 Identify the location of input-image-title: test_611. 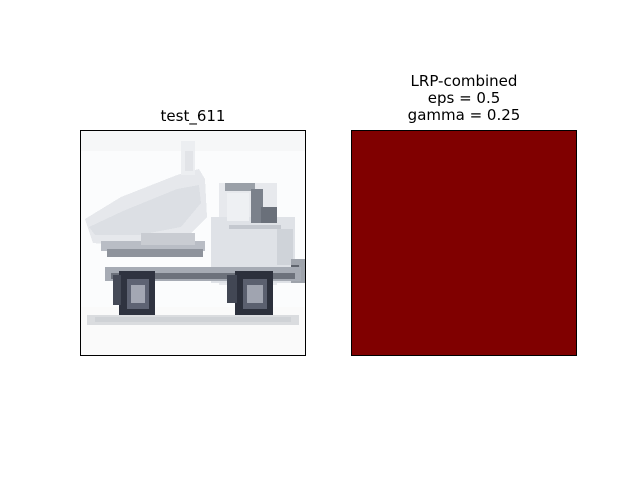
(193, 116).